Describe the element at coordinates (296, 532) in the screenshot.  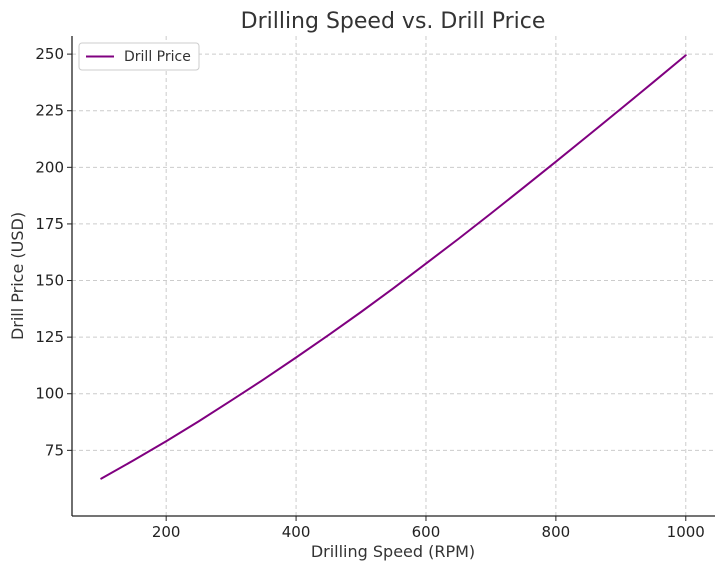
I see `x-tick-label: 400` at that location.